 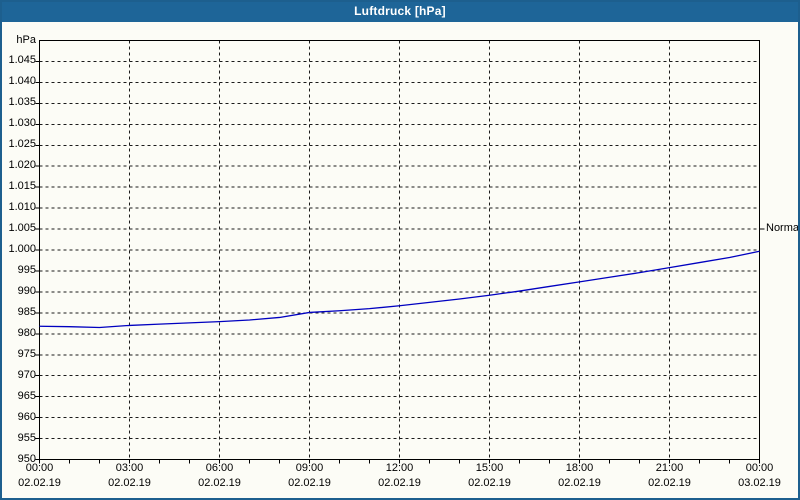 I want to click on y-axis-tick-label: 975, so click(x=26, y=353).